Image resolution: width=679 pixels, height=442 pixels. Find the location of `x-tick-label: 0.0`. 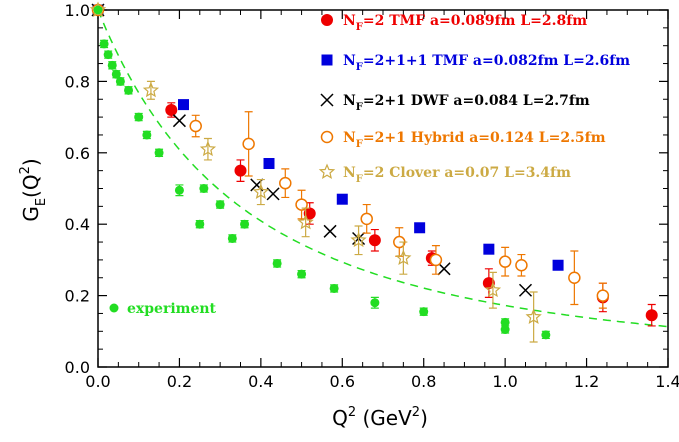

x-tick-label: 0.0 is located at coordinates (97, 381).